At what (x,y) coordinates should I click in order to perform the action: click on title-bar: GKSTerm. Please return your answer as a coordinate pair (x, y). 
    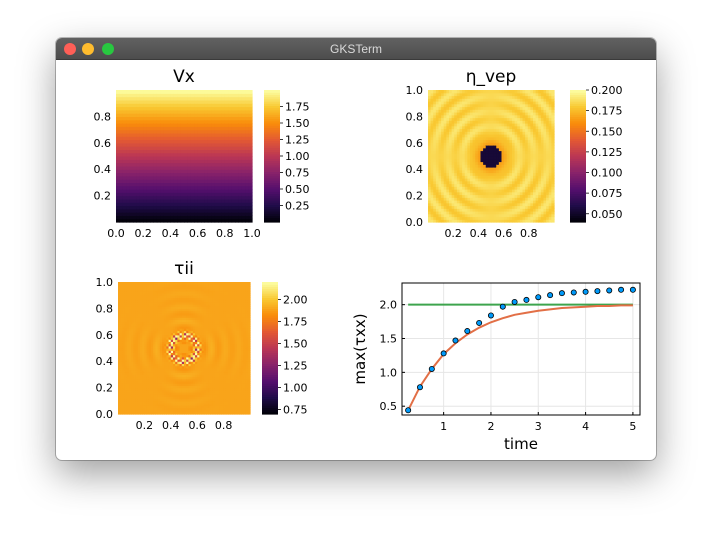
    Looking at the image, I should click on (356, 49).